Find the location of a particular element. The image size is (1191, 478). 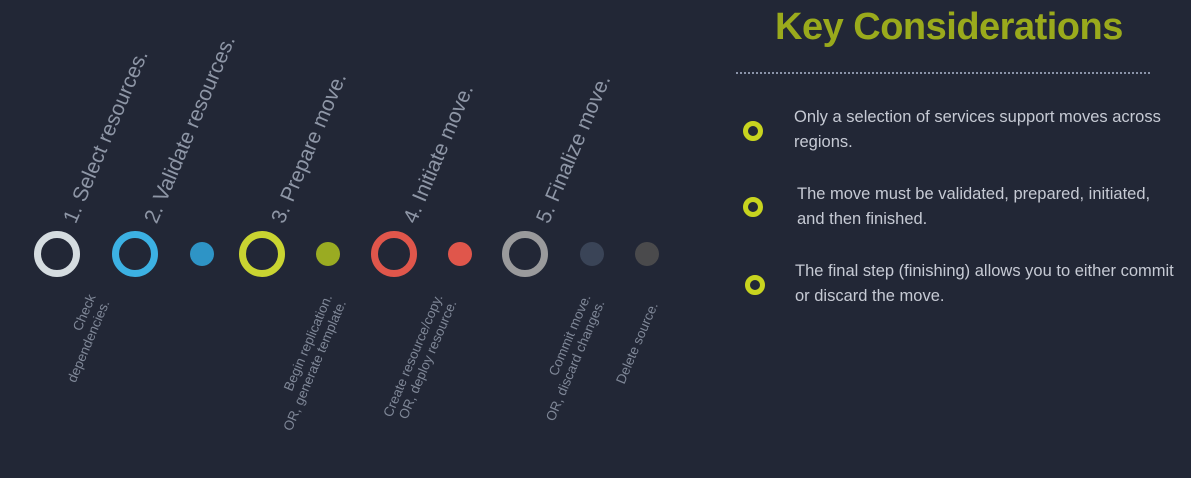

step-2-ring is located at coordinates (135, 254).